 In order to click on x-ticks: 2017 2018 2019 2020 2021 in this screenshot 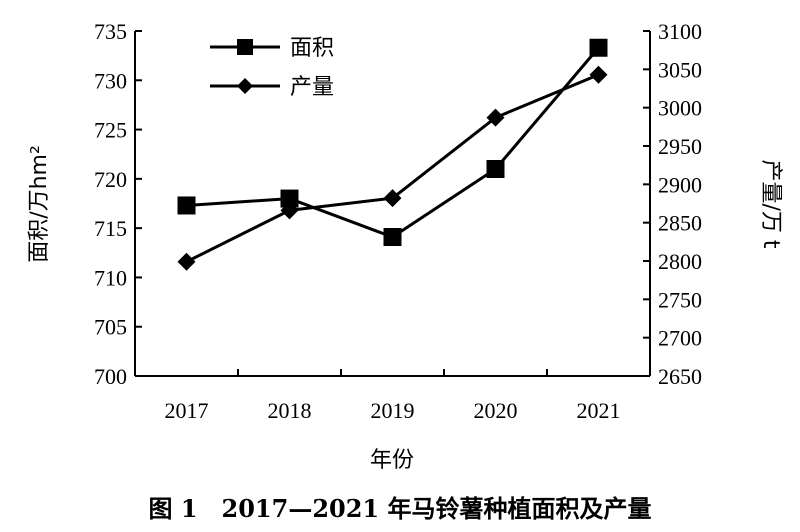, I will do `click(393, 396)`.